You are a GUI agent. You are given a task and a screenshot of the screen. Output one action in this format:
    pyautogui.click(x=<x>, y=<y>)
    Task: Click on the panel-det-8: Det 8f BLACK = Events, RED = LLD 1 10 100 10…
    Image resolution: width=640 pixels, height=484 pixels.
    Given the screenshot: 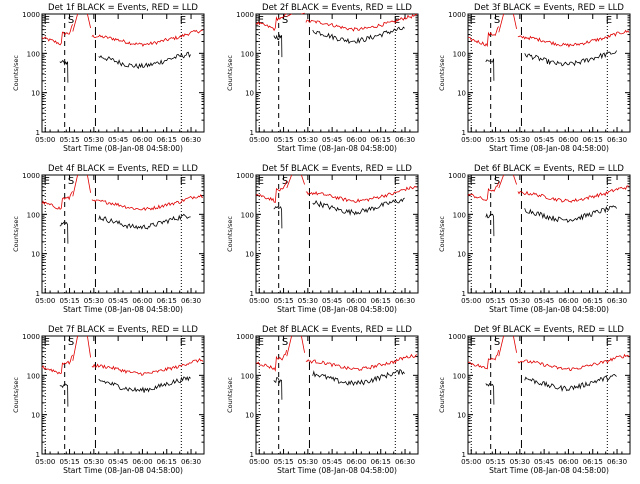 What is the action you would take?
    pyautogui.click(x=322, y=400)
    